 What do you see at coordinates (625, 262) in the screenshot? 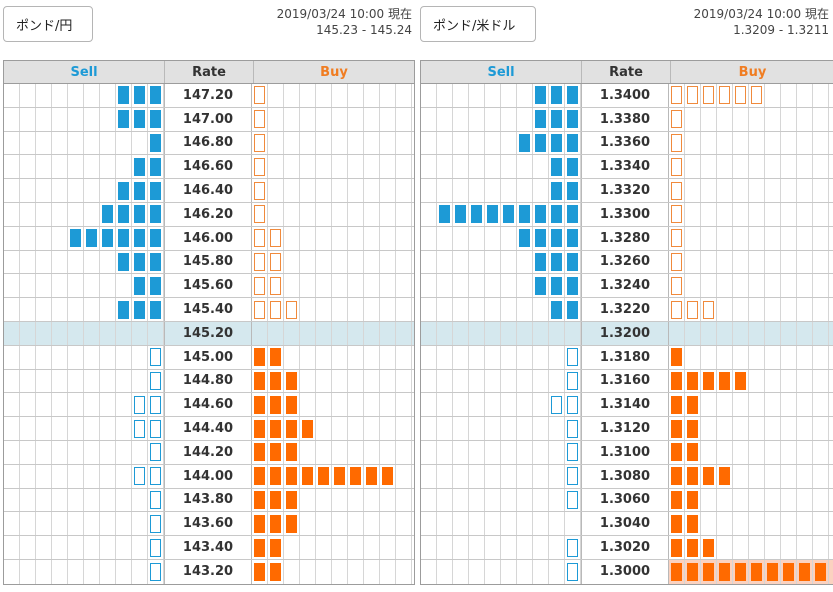
I see `rate-cell: 1.3260` at bounding box center [625, 262].